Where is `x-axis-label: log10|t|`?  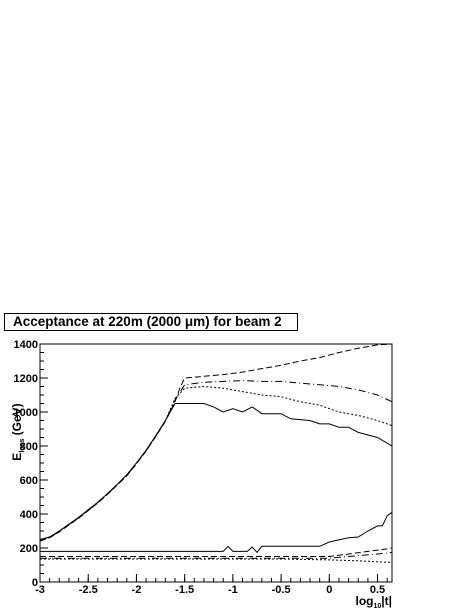 x-axis-label: log10|t| is located at coordinates (373, 602).